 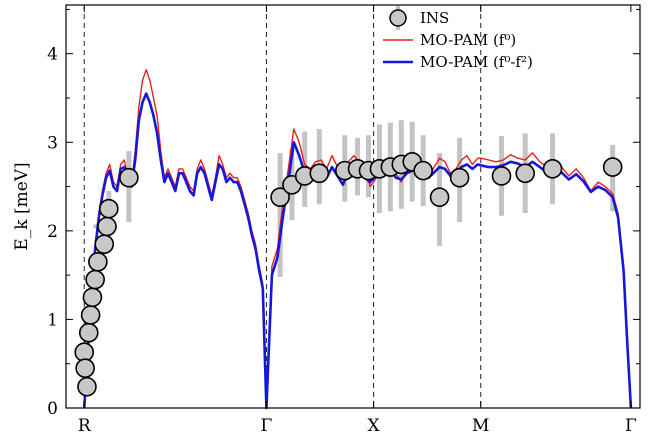 What do you see at coordinates (52, 143) in the screenshot?
I see `y-tick-label: 3` at bounding box center [52, 143].